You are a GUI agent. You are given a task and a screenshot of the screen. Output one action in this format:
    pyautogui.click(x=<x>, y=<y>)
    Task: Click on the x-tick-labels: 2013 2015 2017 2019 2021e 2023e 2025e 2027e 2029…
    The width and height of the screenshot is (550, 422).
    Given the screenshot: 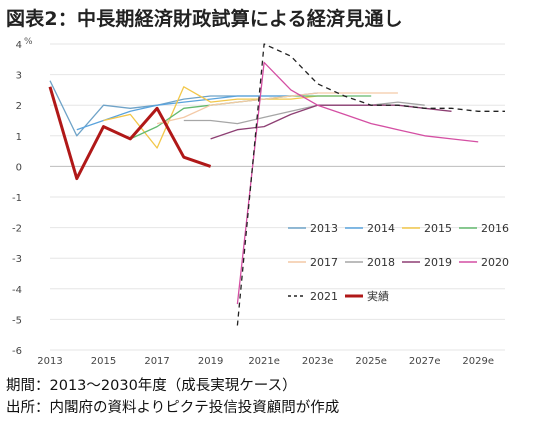 What is the action you would take?
    pyautogui.click(x=265, y=361)
    